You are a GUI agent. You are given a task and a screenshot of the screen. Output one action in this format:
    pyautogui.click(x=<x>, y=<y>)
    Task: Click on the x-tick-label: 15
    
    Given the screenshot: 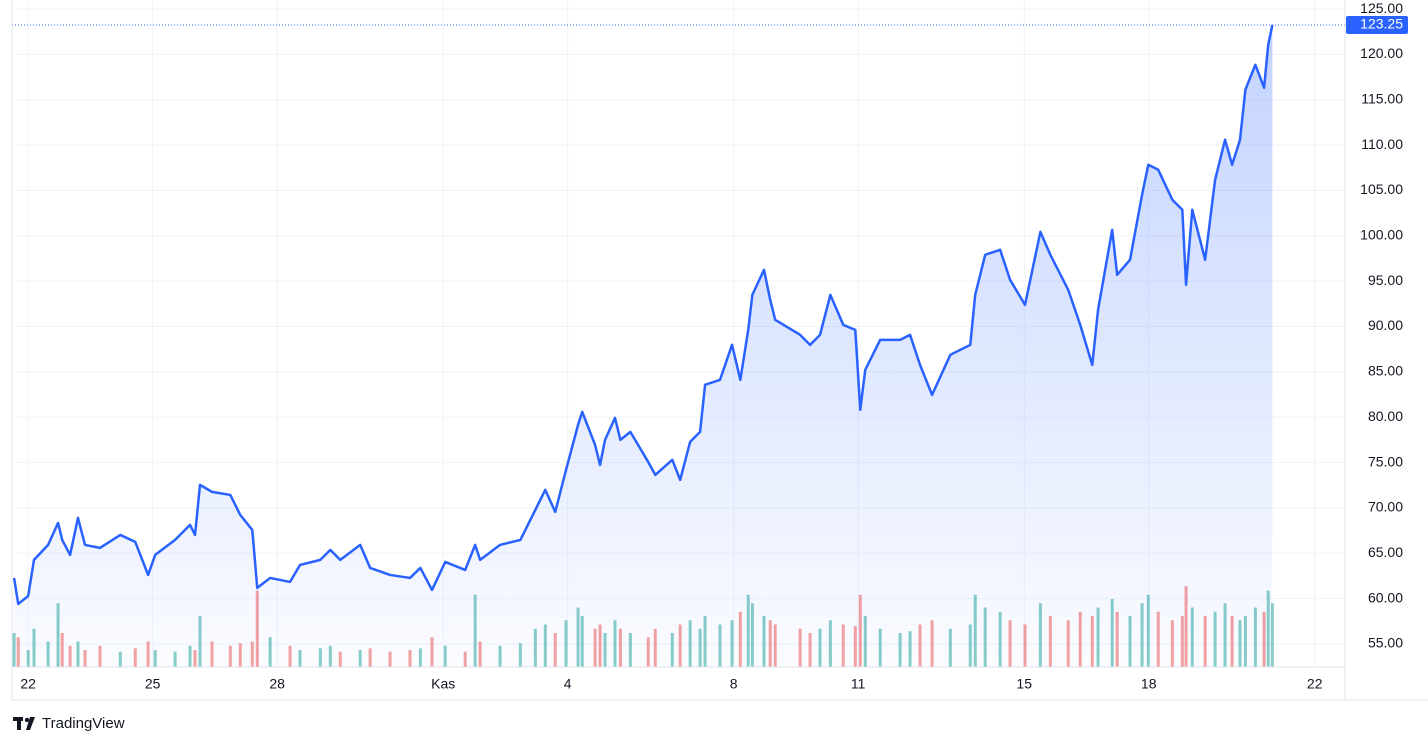 What is the action you would take?
    pyautogui.click(x=1024, y=684)
    